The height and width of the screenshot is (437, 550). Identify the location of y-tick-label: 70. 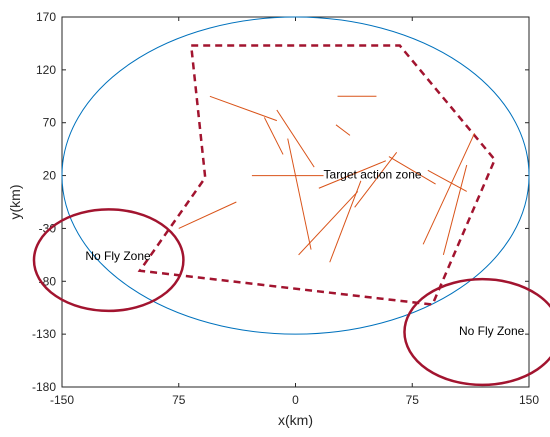
(50, 123).